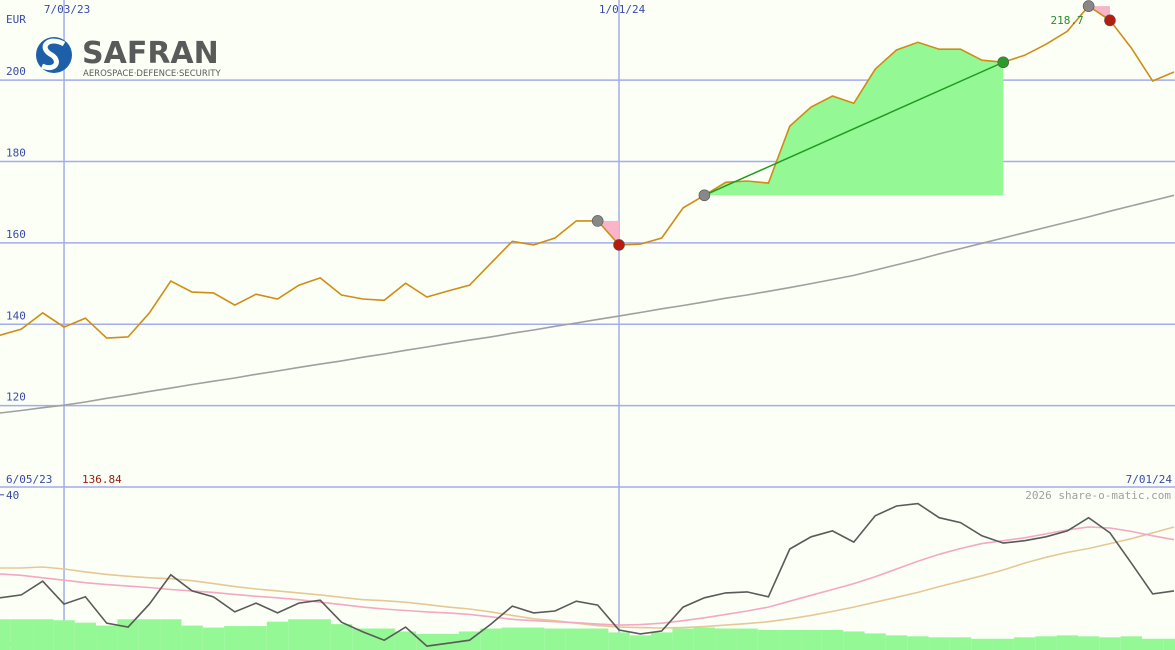 The image size is (1175, 650). What do you see at coordinates (16, 19) in the screenshot?
I see `y-axis-label: EUR` at bounding box center [16, 19].